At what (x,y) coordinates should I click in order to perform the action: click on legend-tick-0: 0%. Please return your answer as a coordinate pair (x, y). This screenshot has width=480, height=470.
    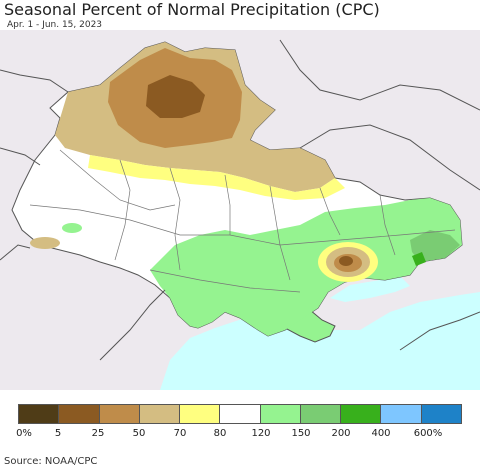
    Looking at the image, I should click on (24, 433).